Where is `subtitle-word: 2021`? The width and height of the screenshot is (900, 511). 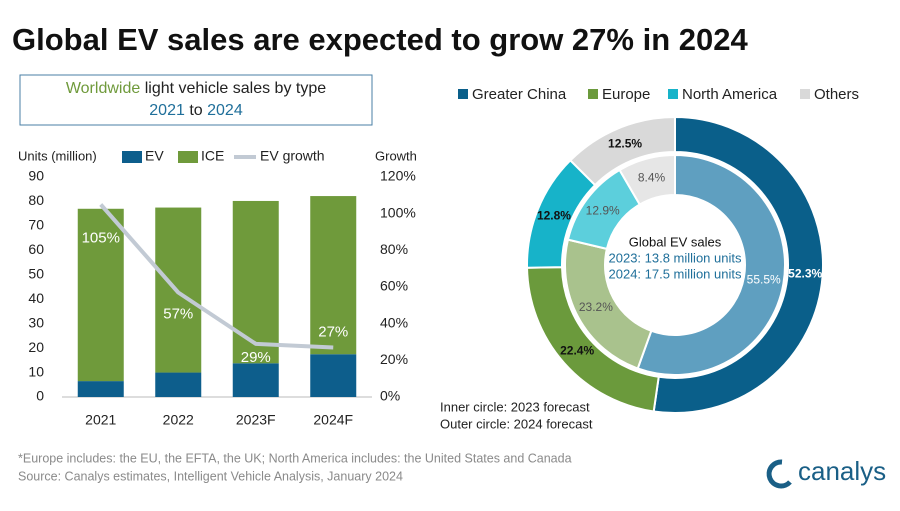
subtitle-word: 2021 is located at coordinates (167, 110).